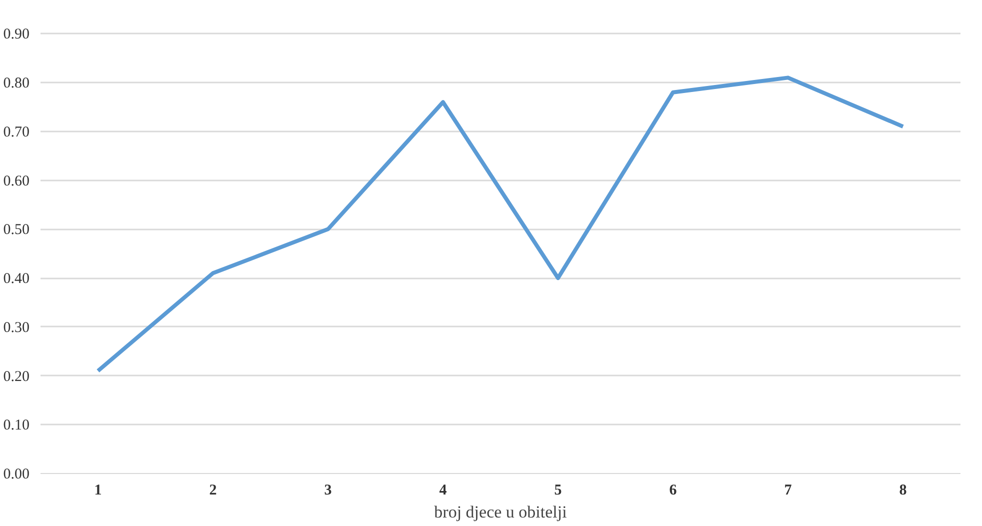 Image resolution: width=982 pixels, height=526 pixels. I want to click on y-tick-label: 0.20, so click(16, 376).